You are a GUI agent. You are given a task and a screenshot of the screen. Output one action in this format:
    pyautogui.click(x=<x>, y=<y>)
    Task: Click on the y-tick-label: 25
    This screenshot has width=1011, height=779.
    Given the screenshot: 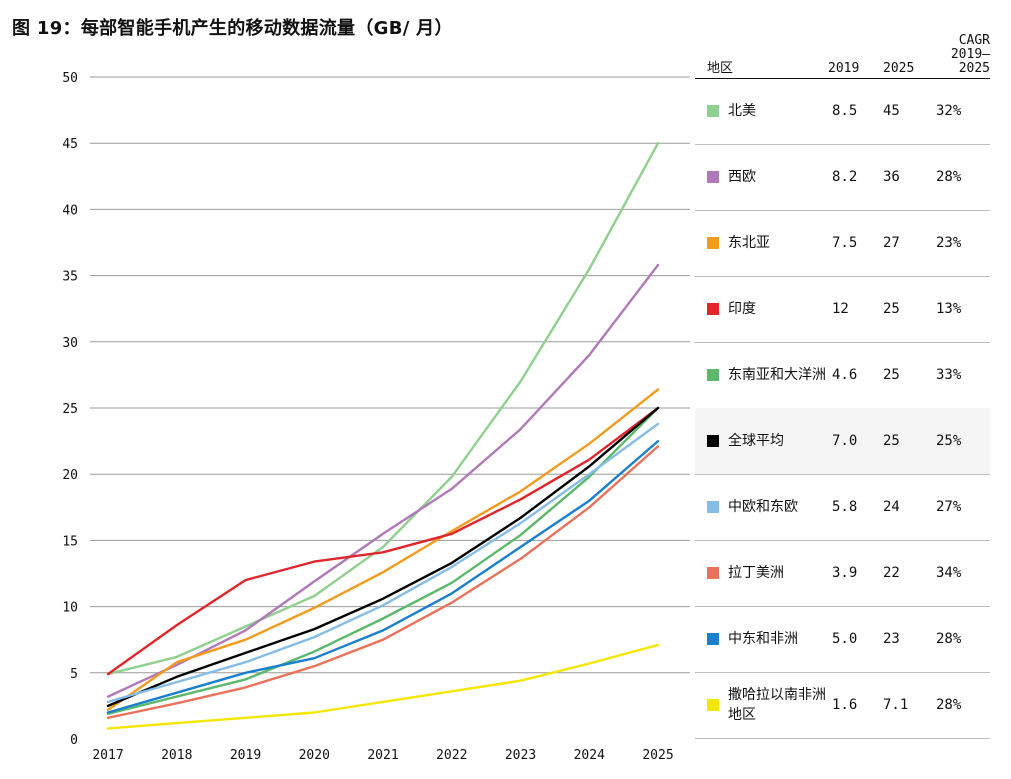 What is the action you would take?
    pyautogui.click(x=70, y=409)
    